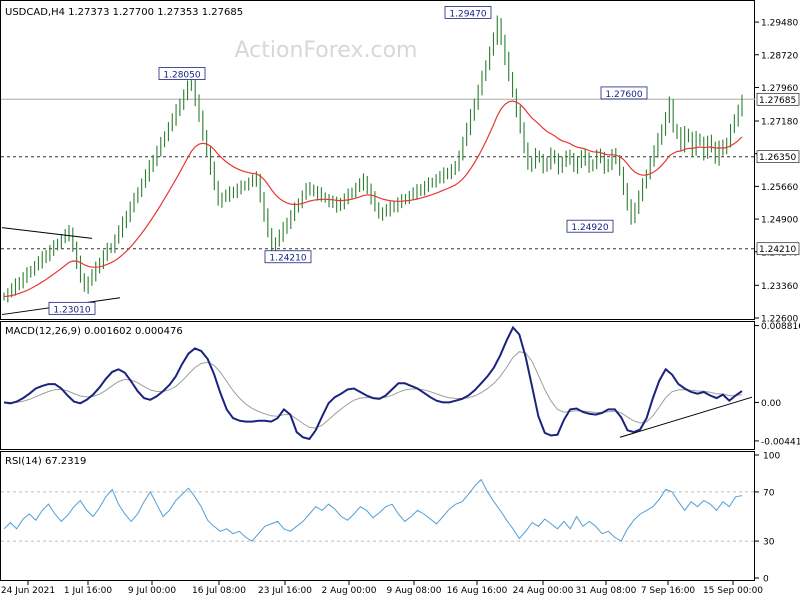 The height and width of the screenshot is (600, 800). What do you see at coordinates (477, 591) in the screenshot?
I see `x-tick-label: 16 Aug 16:00` at bounding box center [477, 591].